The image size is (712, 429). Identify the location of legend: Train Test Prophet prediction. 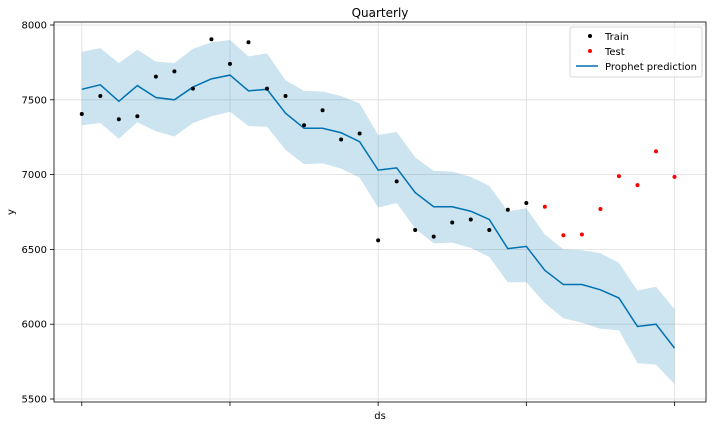
(636, 52).